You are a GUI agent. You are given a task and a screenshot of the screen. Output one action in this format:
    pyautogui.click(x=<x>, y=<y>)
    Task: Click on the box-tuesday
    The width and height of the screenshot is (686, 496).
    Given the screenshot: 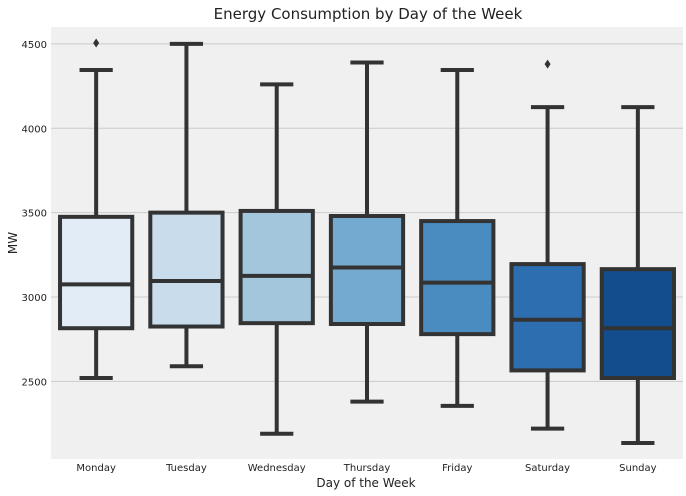 What is the action you would take?
    pyautogui.click(x=186, y=205)
    